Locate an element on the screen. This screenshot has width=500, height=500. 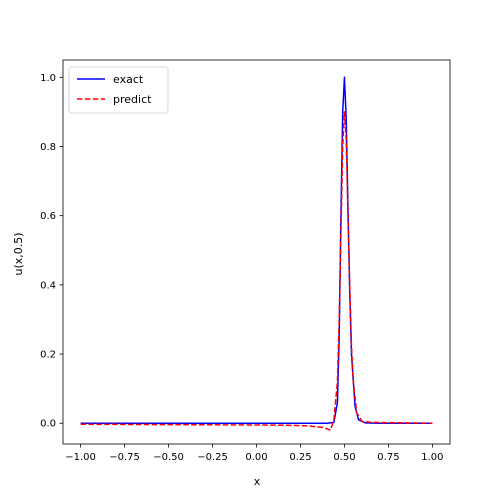
x-tick-label: 0.75 is located at coordinates (388, 457).